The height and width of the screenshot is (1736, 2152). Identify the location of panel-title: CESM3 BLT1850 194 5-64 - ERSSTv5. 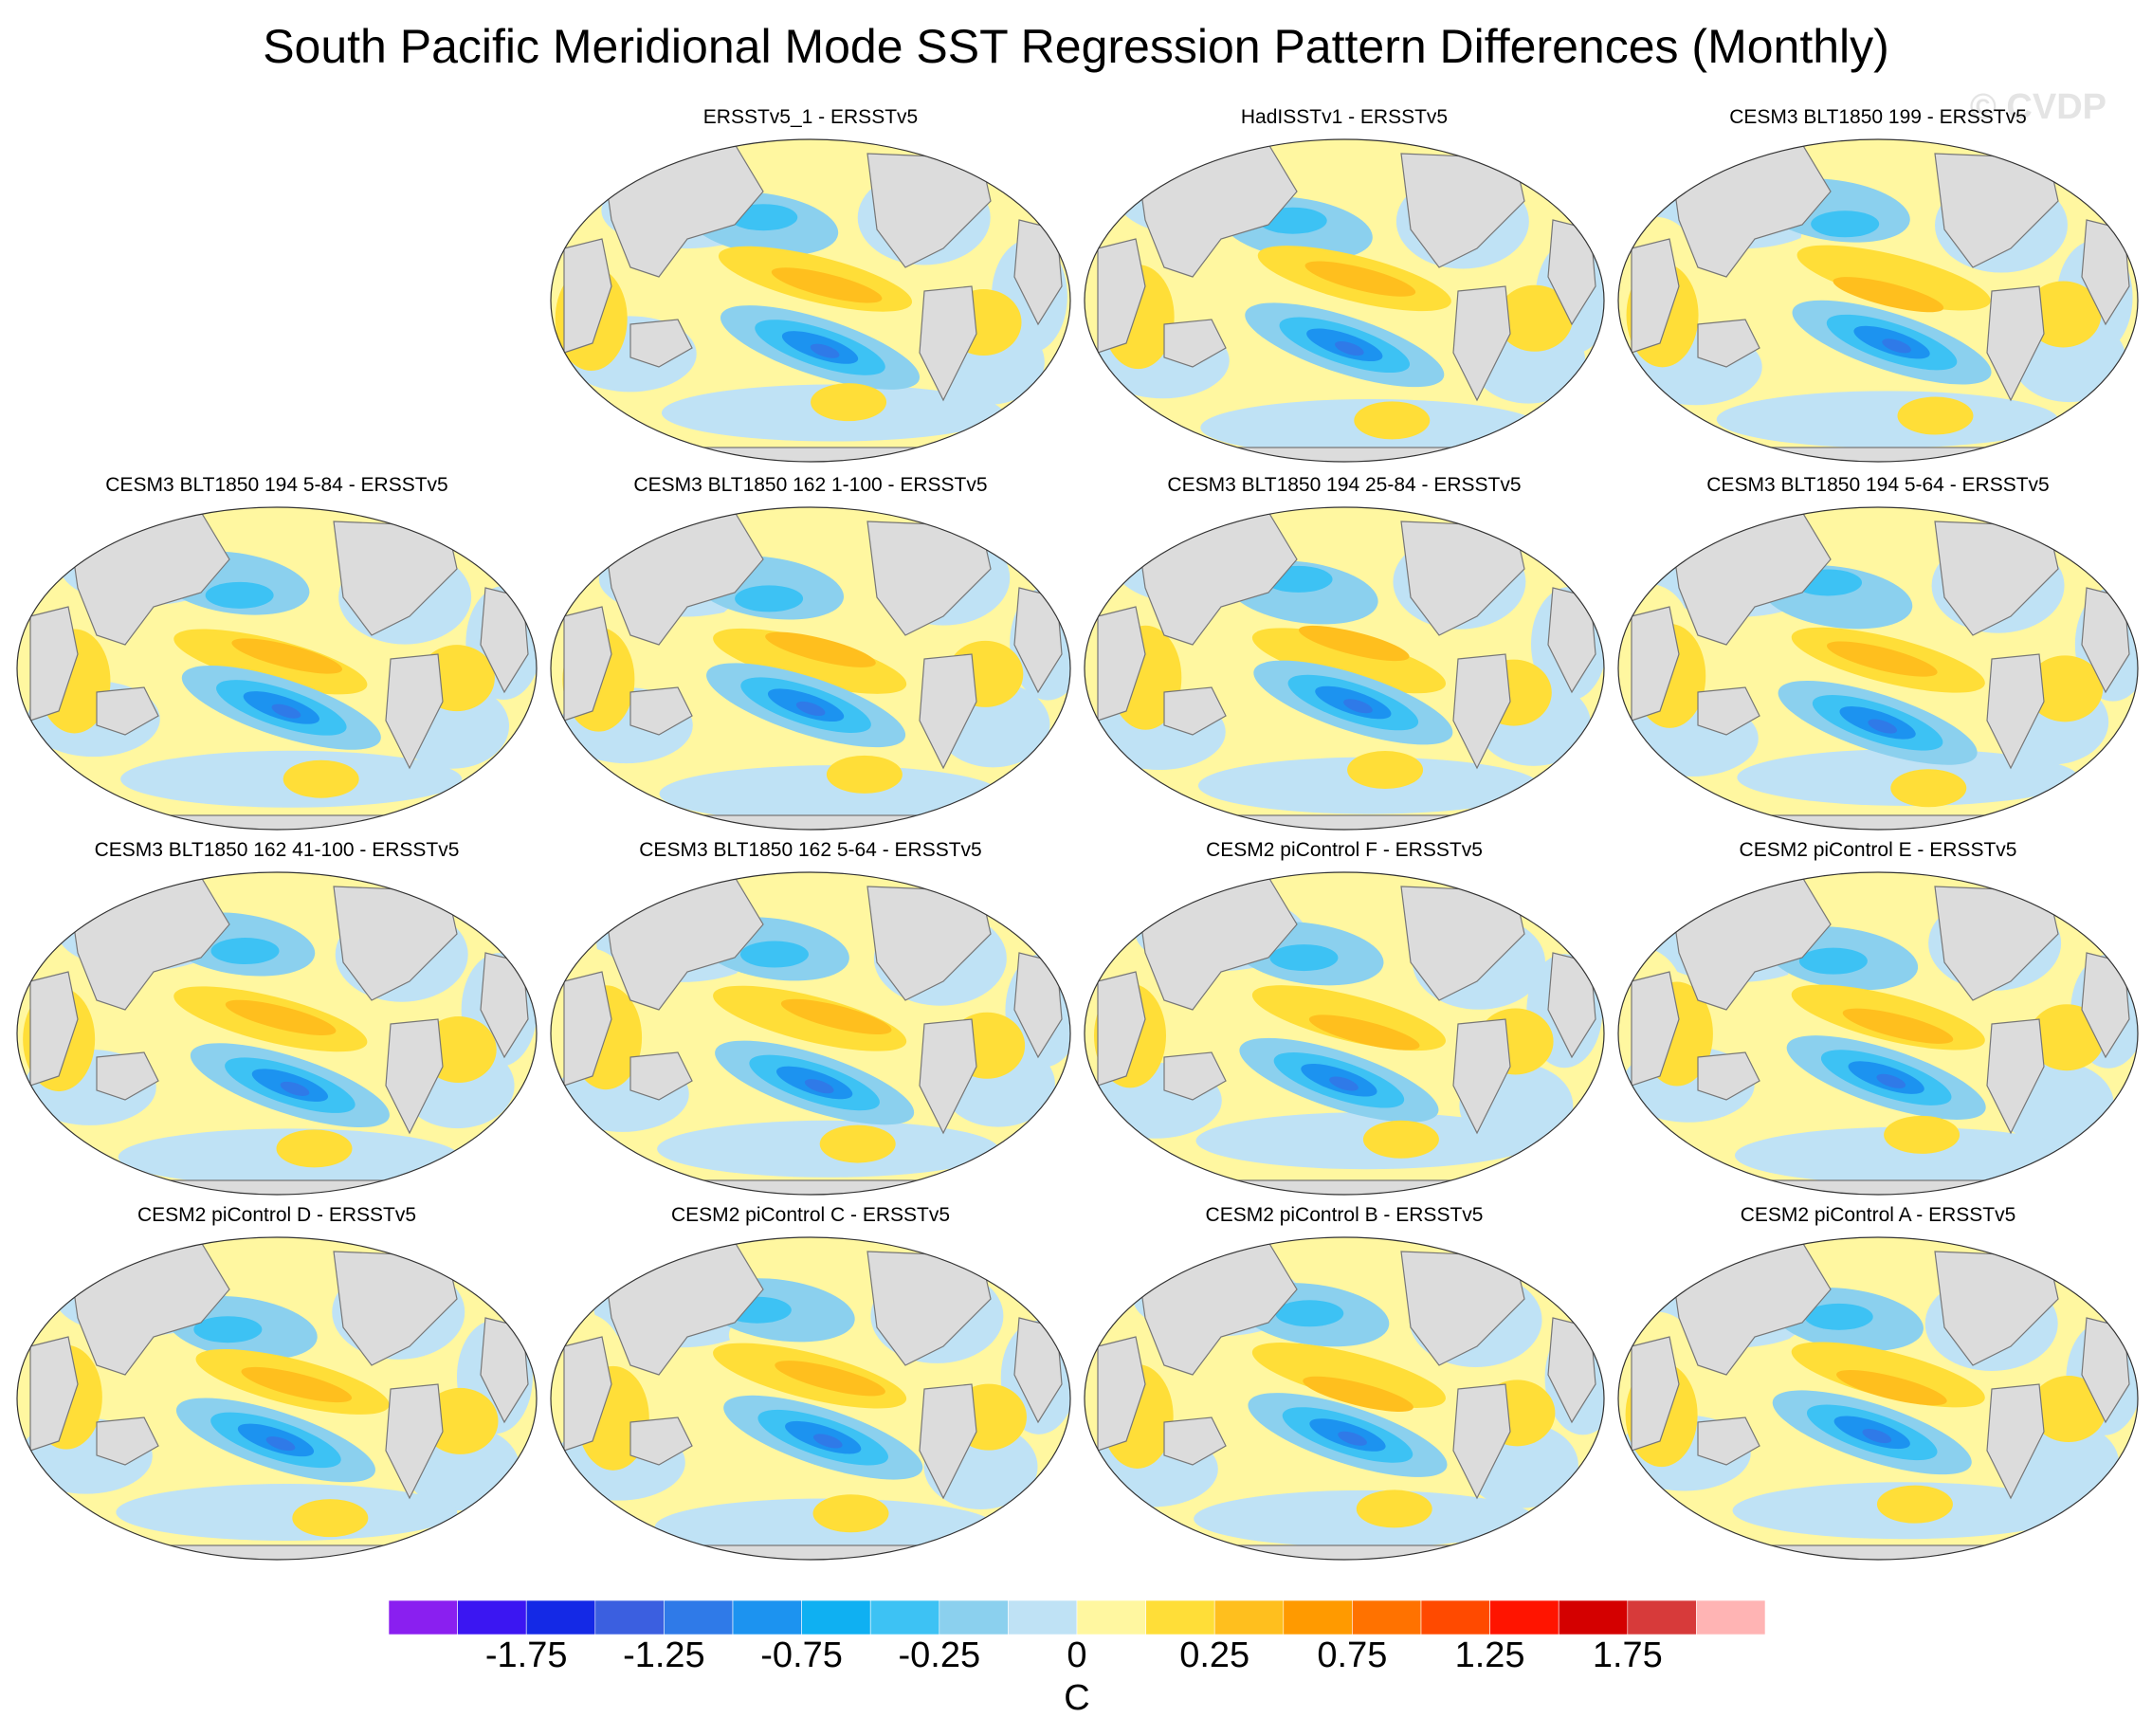
(1878, 485).